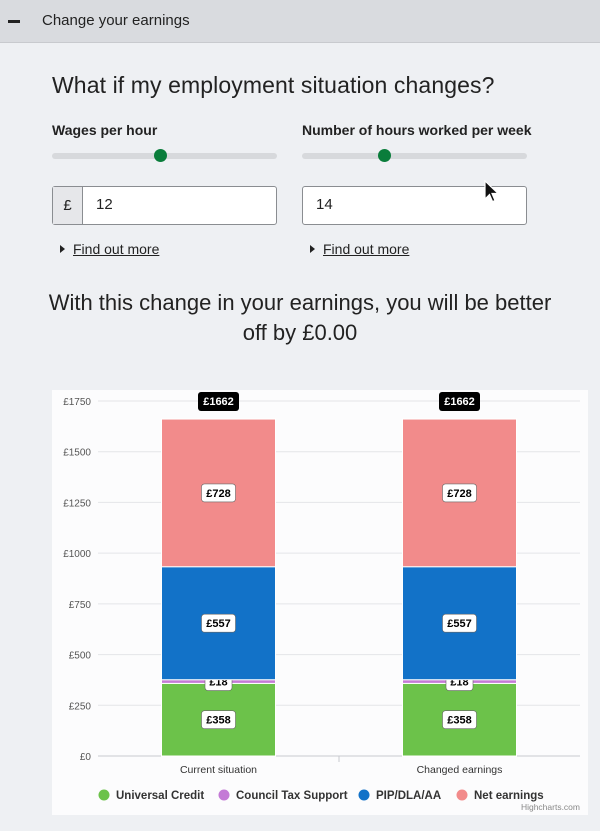  What do you see at coordinates (77, 402) in the screenshot?
I see `y-tick-label: £1750` at bounding box center [77, 402].